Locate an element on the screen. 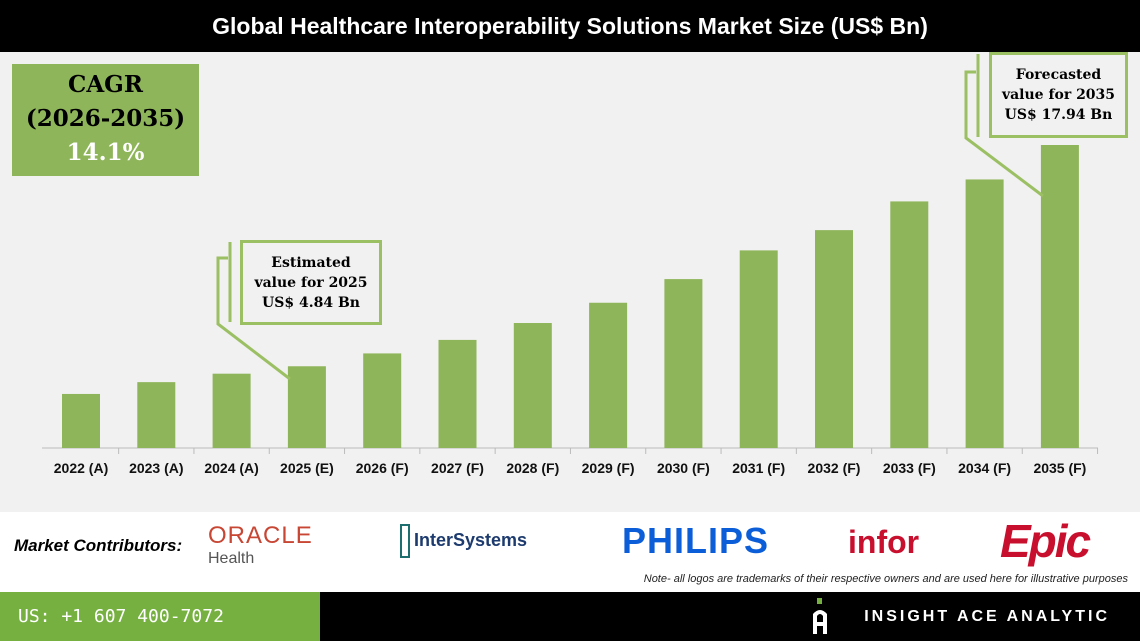  forecast-callout: Forecasted value for 2035 US$ 17.94 Bn is located at coordinates (1058, 95).